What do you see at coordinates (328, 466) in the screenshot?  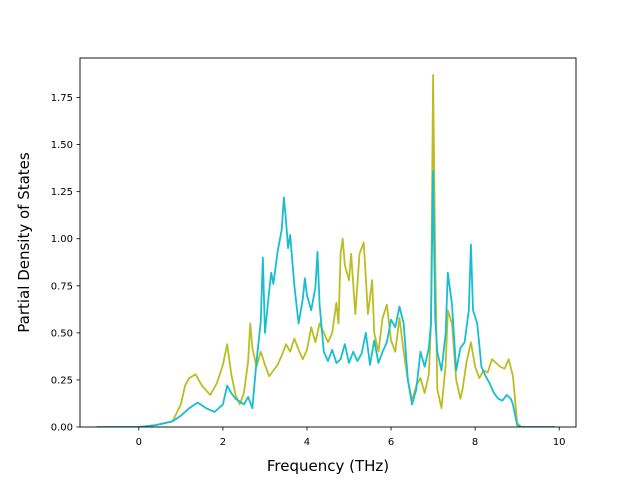 I see `x-axis-label: Frequency (THz)` at bounding box center [328, 466].